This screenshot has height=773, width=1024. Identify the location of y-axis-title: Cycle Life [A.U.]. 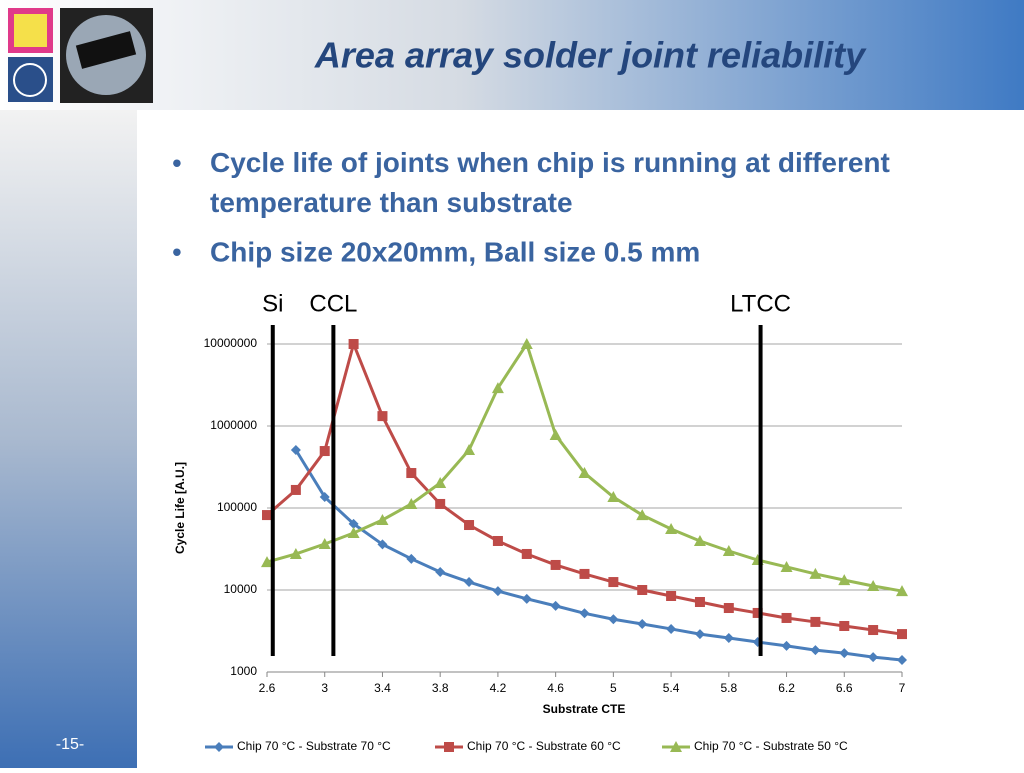
(180, 508).